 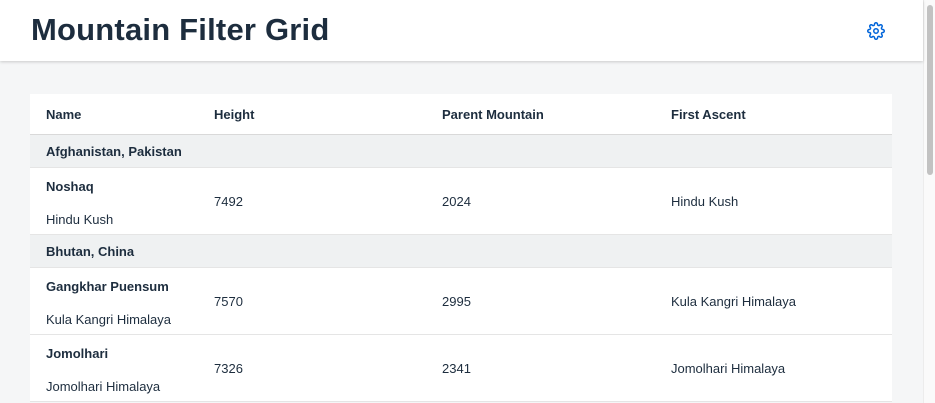 What do you see at coordinates (64, 114) in the screenshot?
I see `column-header-name: Name` at bounding box center [64, 114].